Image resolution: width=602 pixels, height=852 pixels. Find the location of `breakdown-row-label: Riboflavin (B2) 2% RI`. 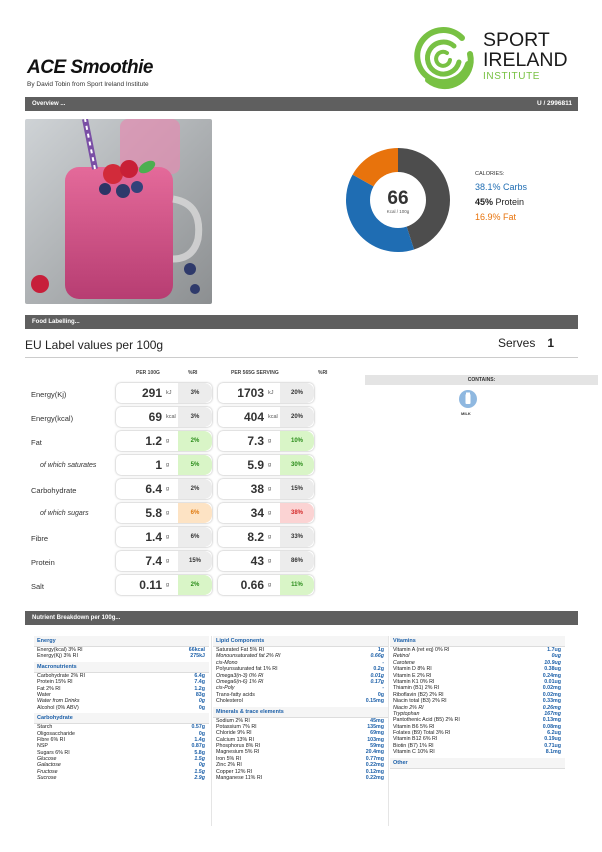

breakdown-row-label: Riboflavin (B2) 2% RI is located at coordinates (418, 694).